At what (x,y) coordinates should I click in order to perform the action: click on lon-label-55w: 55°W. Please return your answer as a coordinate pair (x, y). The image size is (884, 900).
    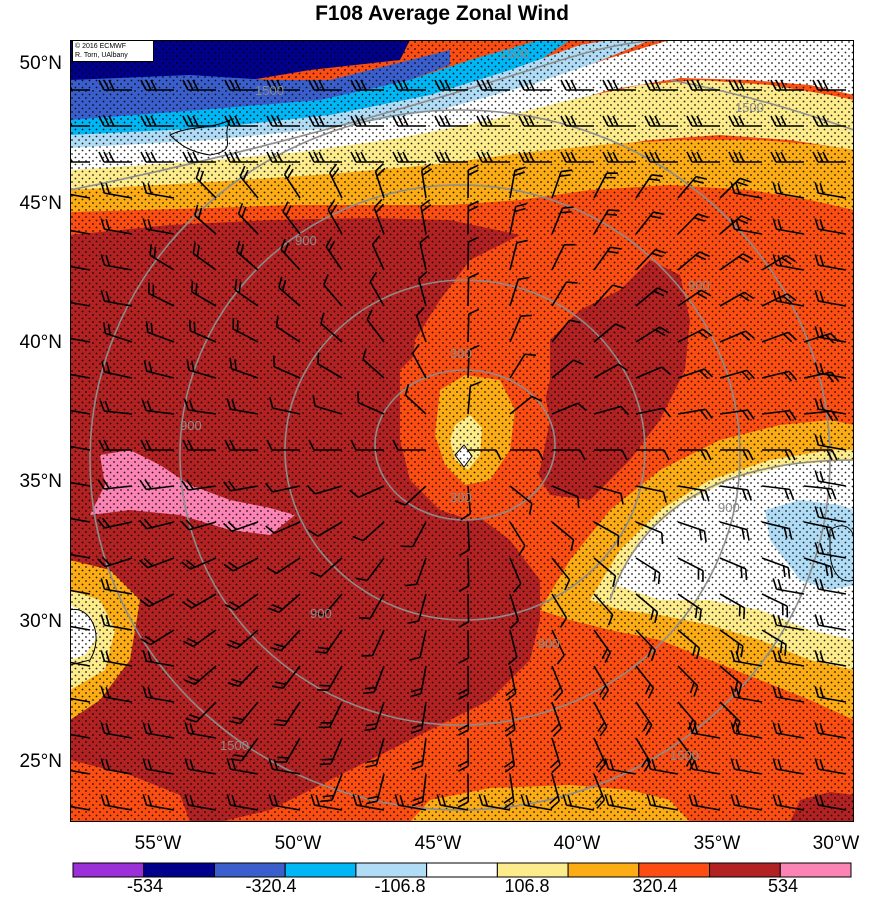
    Looking at the image, I should click on (158, 843).